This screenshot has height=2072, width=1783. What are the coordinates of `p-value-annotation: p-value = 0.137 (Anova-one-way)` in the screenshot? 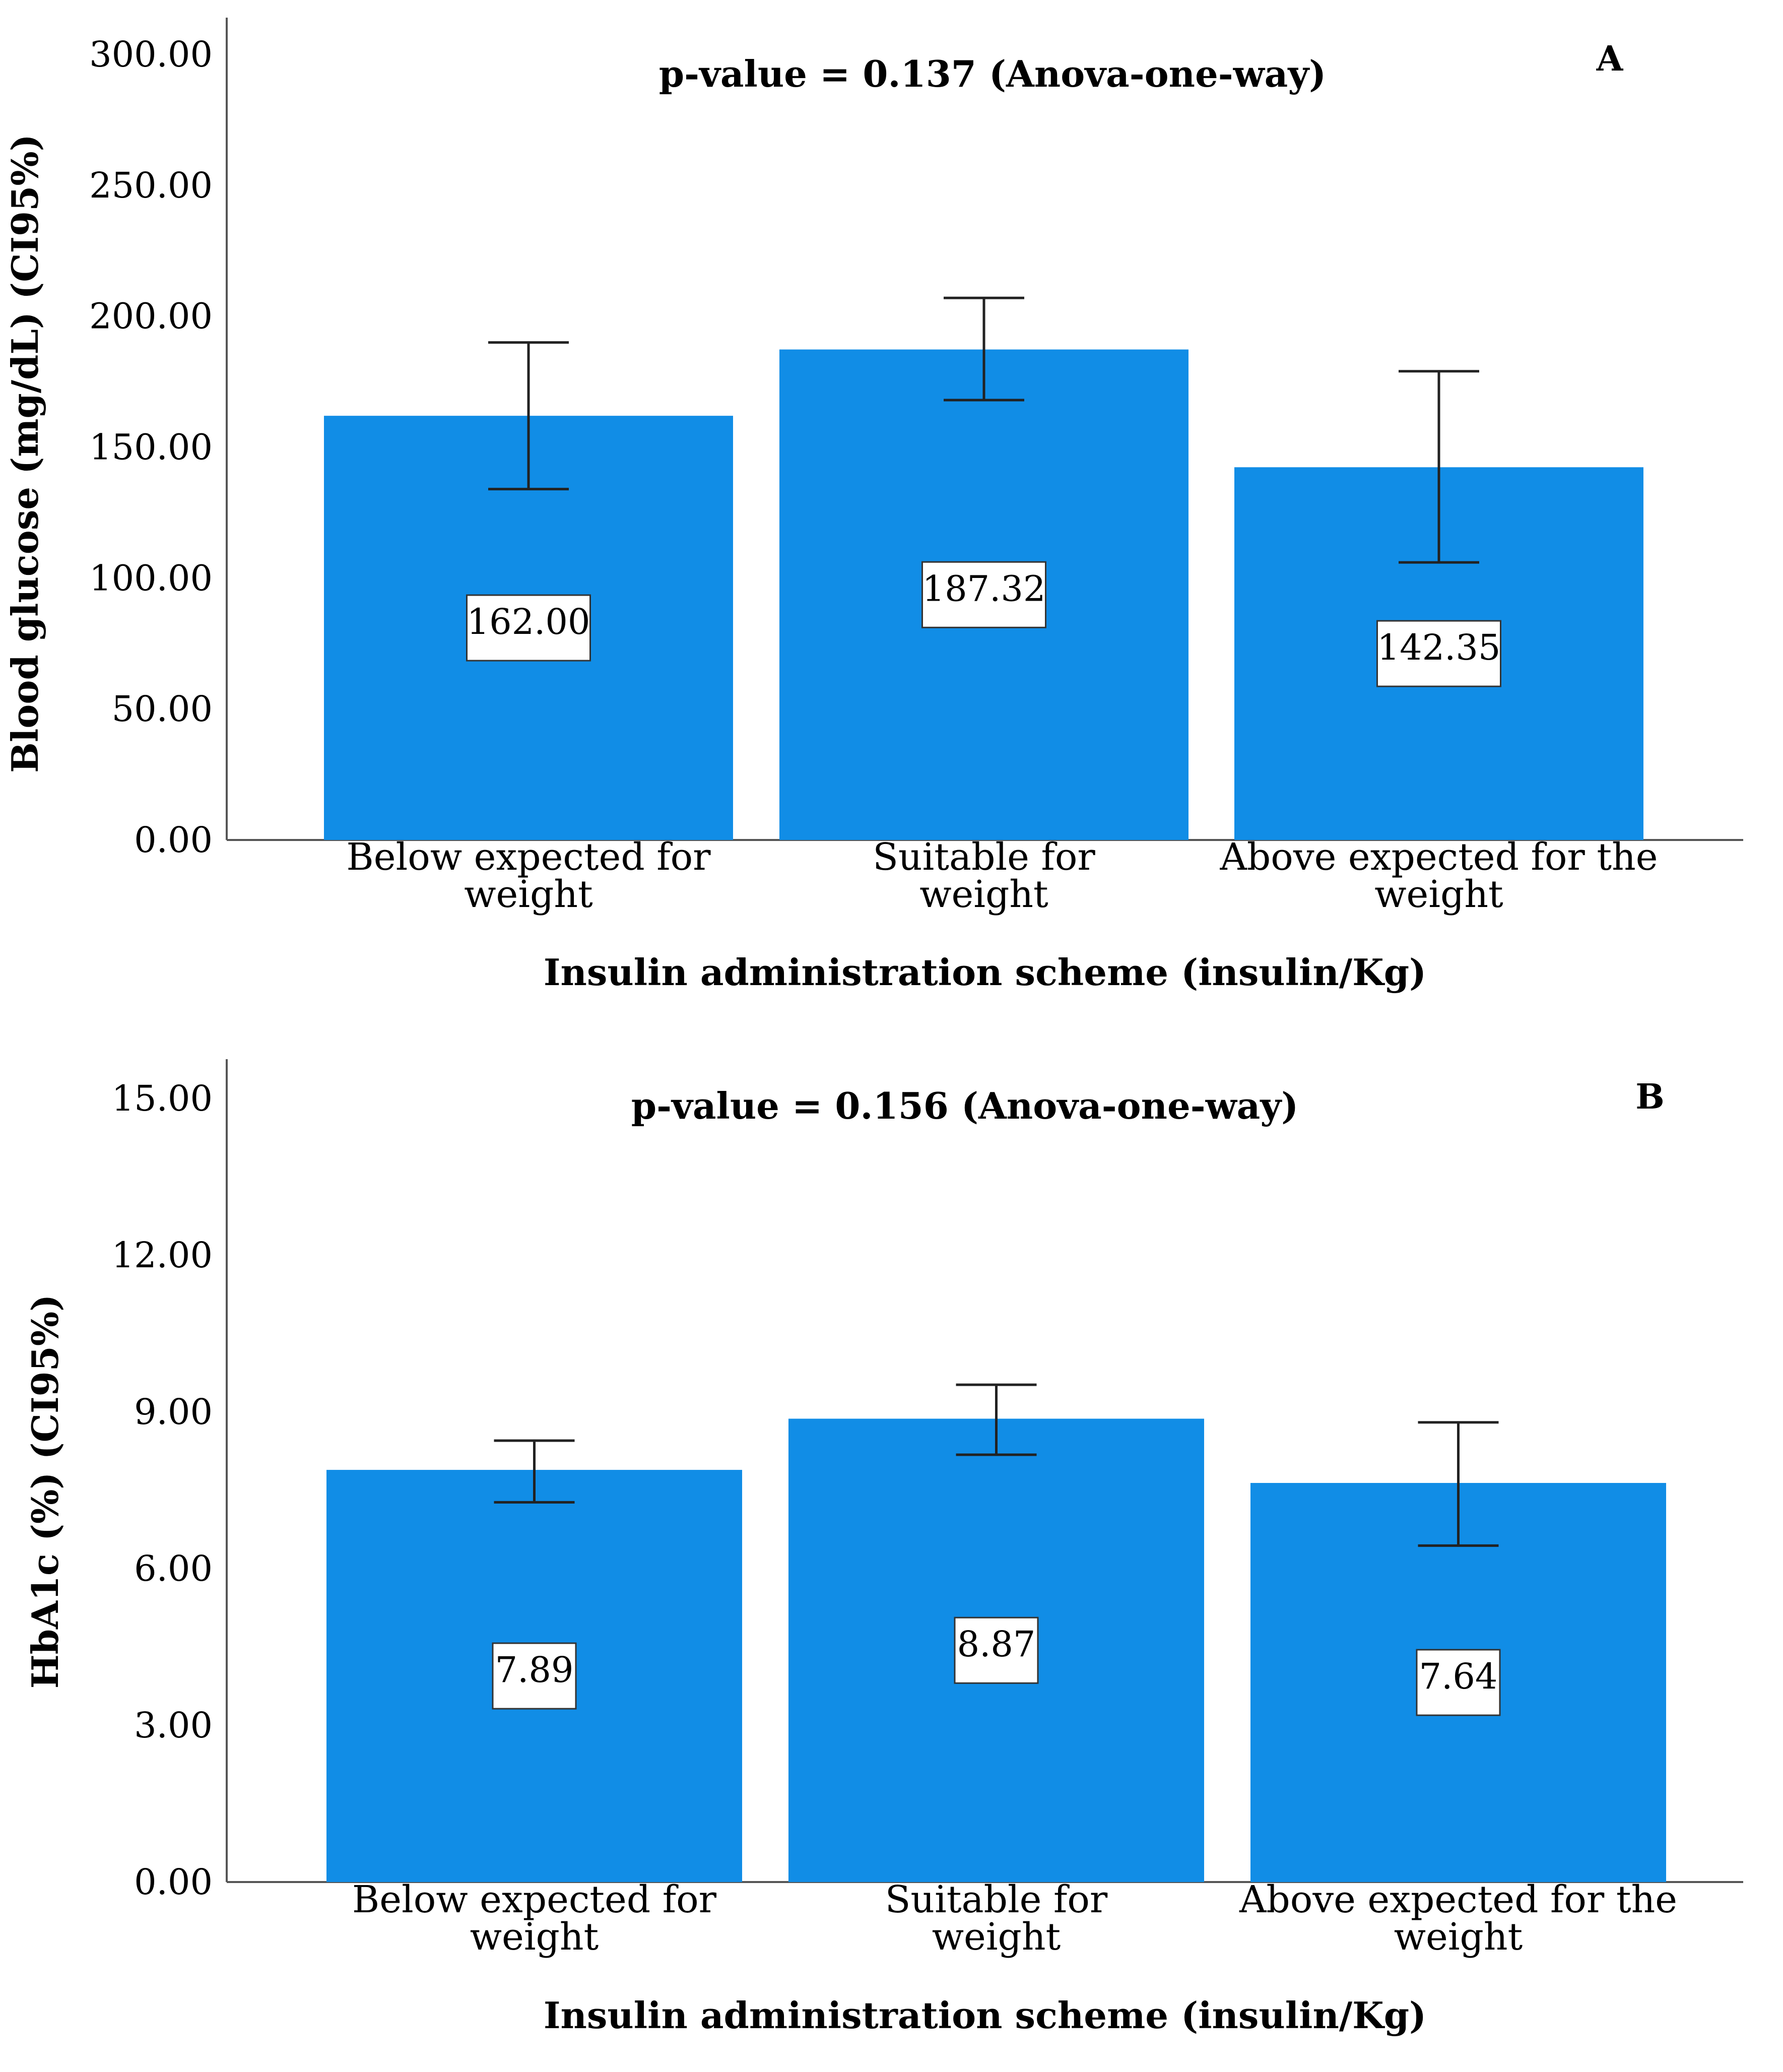 It's located at (992, 73).